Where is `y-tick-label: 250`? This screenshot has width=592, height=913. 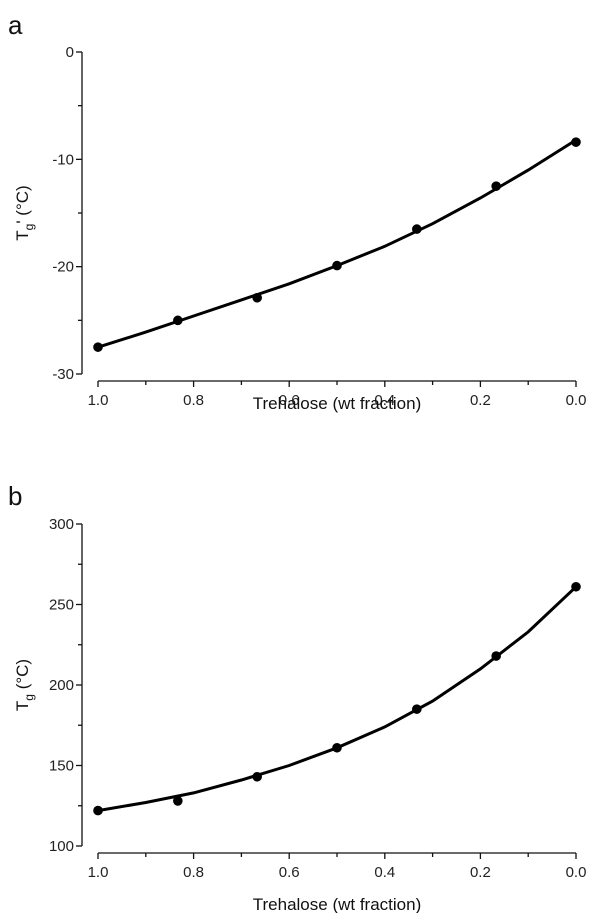 y-tick-label: 250 is located at coordinates (61, 605).